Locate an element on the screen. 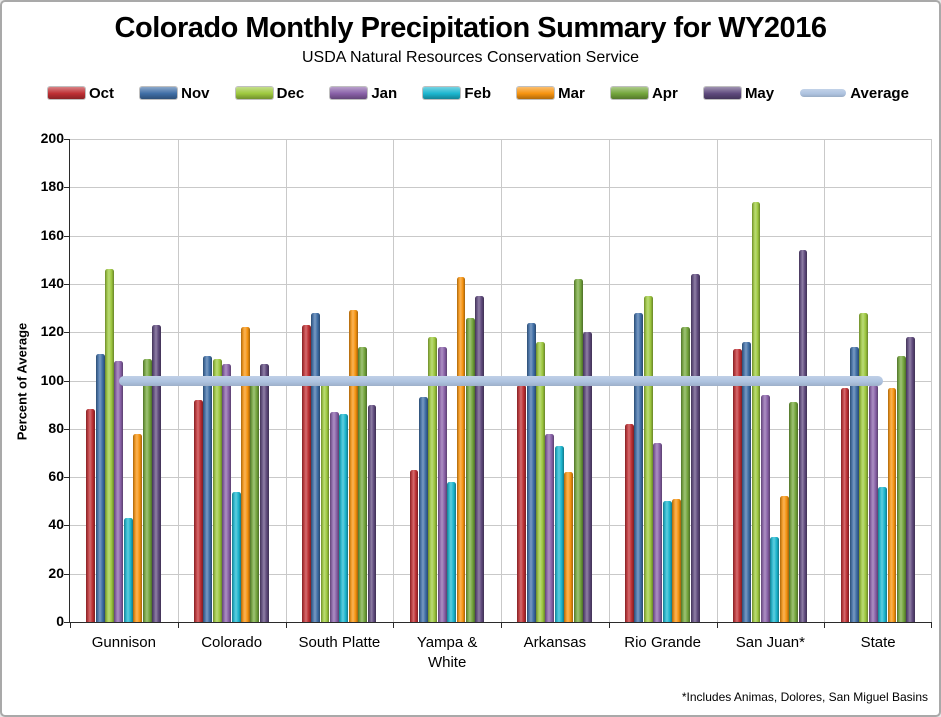  legend-label-may: May is located at coordinates (759, 93).